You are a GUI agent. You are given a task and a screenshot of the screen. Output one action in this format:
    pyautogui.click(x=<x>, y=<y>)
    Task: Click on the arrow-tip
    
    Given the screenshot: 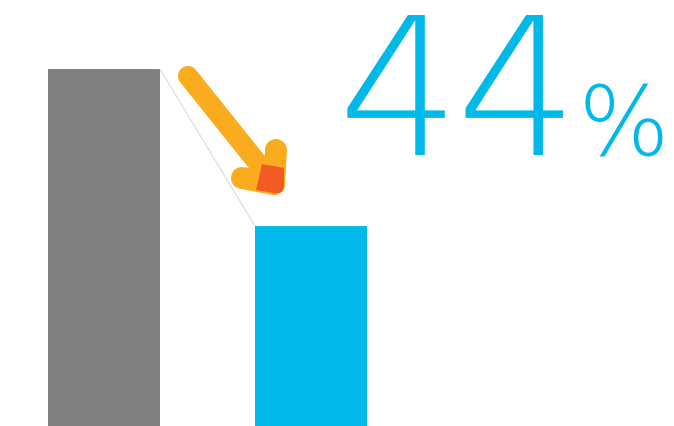 What is the action you would take?
    pyautogui.click(x=270, y=179)
    